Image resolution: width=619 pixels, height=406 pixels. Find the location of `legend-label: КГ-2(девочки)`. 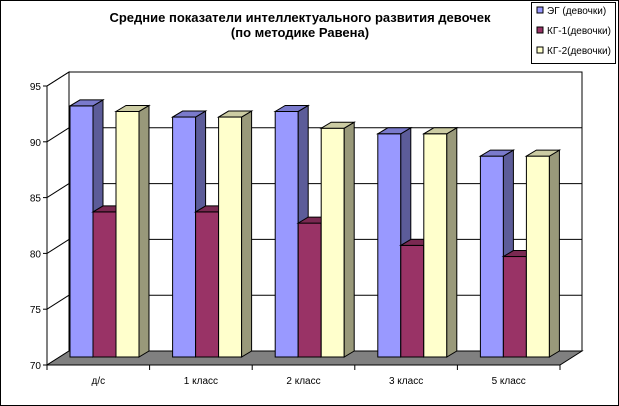

legend-label: КГ-2(девочки) is located at coordinates (579, 51).